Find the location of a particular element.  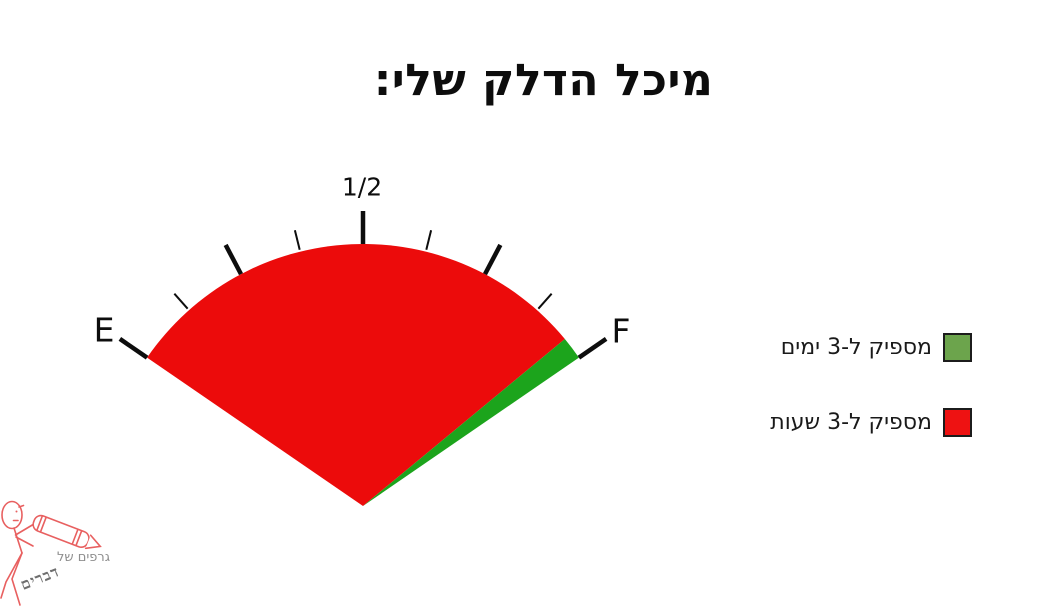

legend-label-green: מספיק ל-3 ימים is located at coordinates (856, 347).